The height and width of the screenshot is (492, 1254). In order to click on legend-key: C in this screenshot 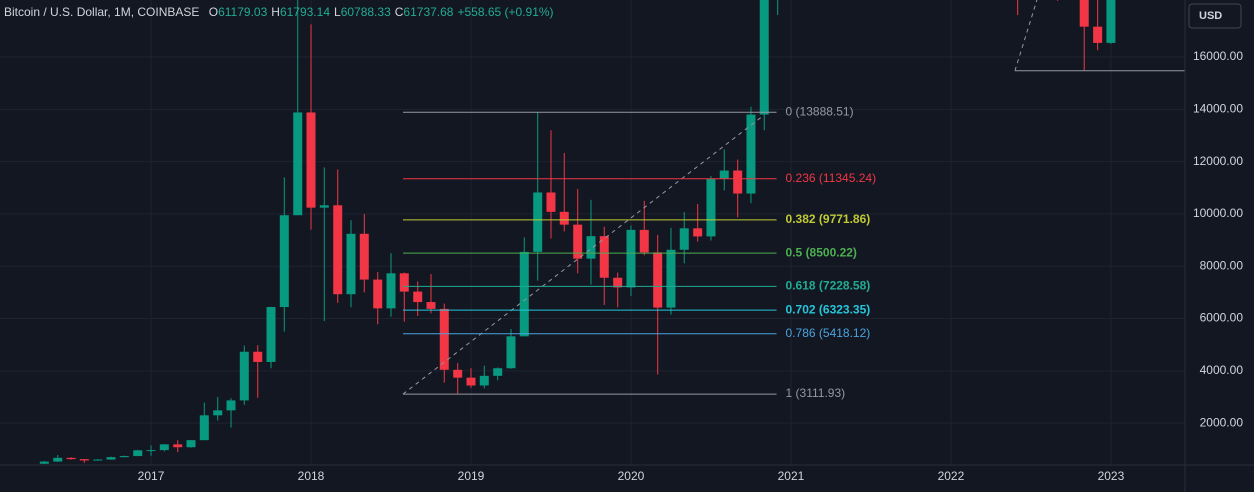, I will do `click(399, 12)`.